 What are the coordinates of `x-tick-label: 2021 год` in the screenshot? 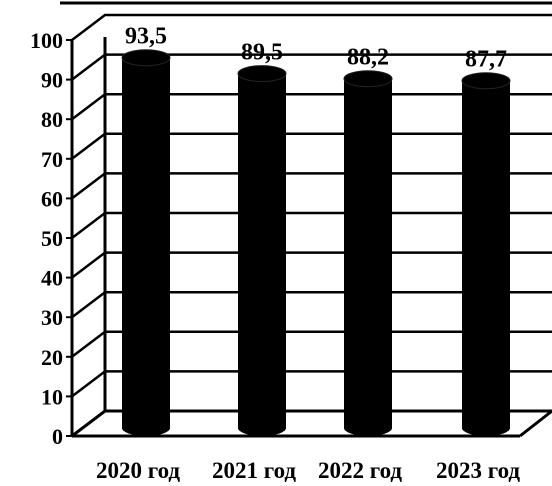 It's located at (254, 470).